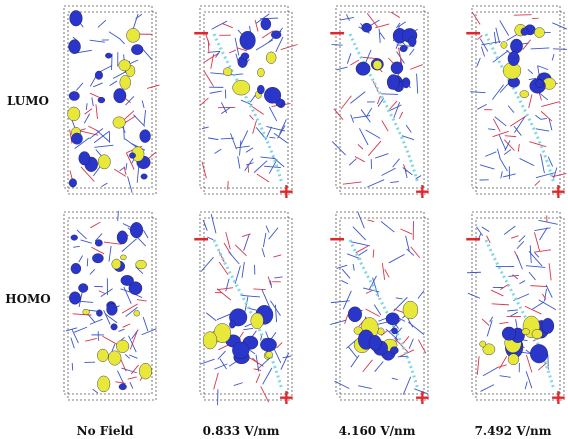  I want to click on column-label-field-2: 4.160 V/nm, so click(377, 431).